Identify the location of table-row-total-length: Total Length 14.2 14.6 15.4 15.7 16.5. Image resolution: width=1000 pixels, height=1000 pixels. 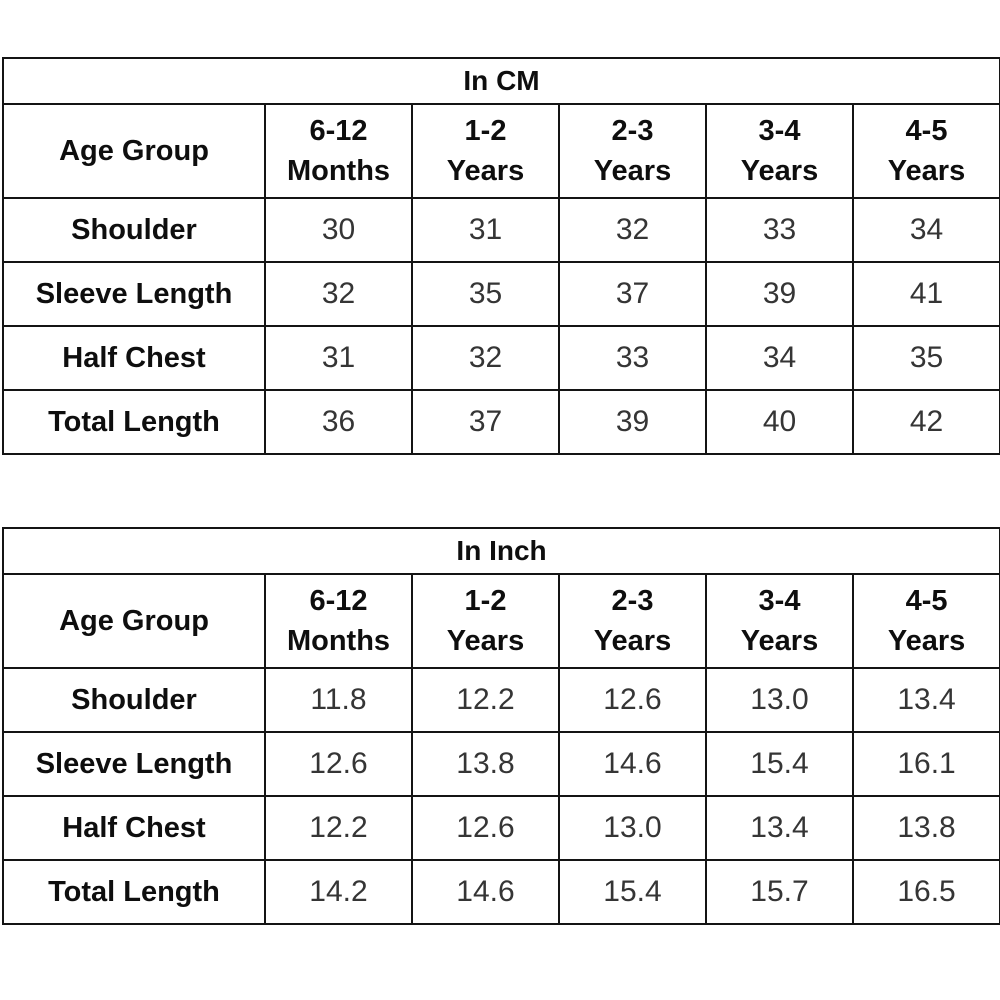
(501, 892).